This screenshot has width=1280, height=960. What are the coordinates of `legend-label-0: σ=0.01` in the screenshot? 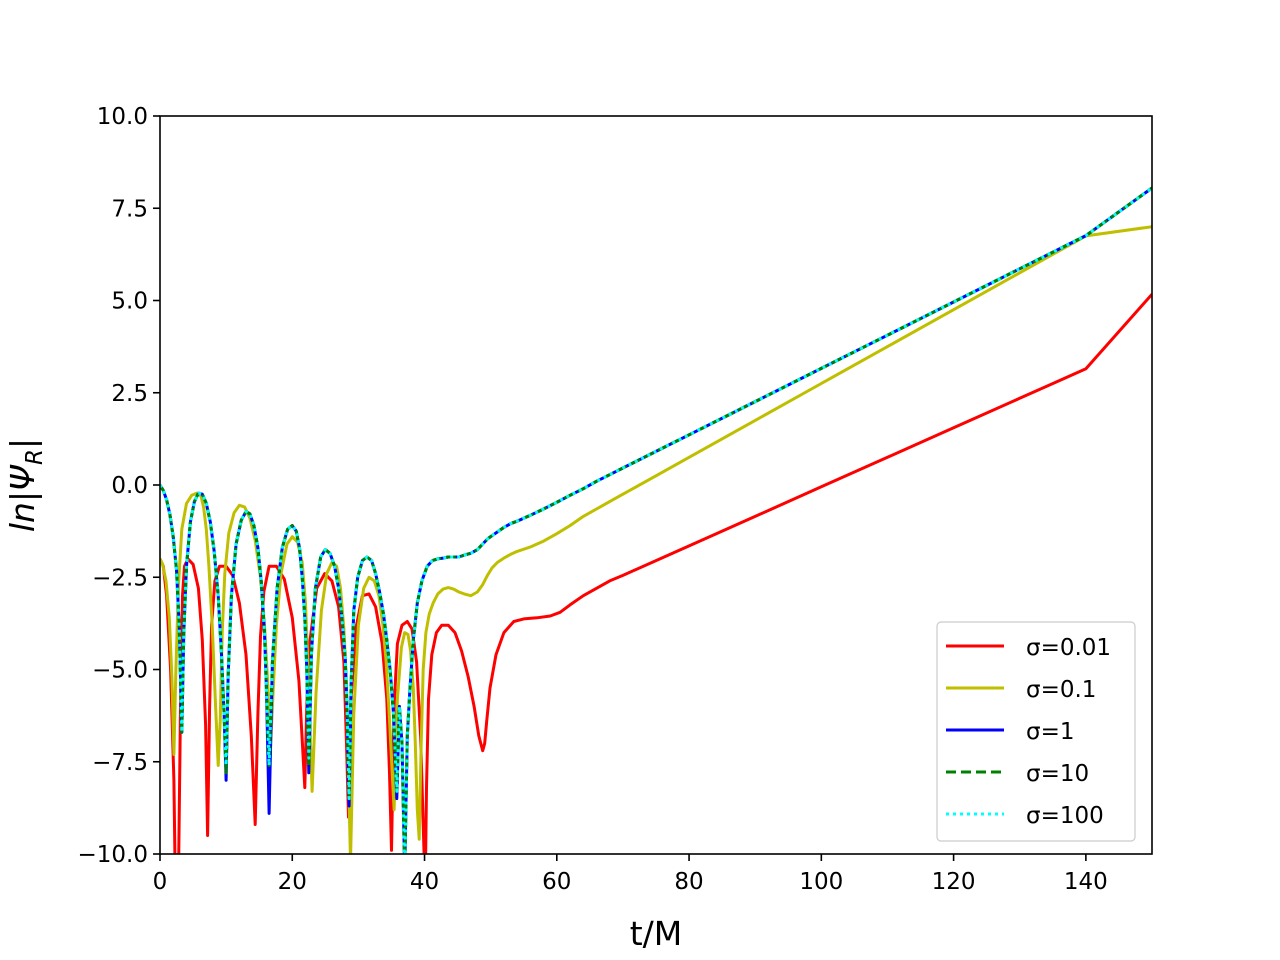 It's located at (1068, 648).